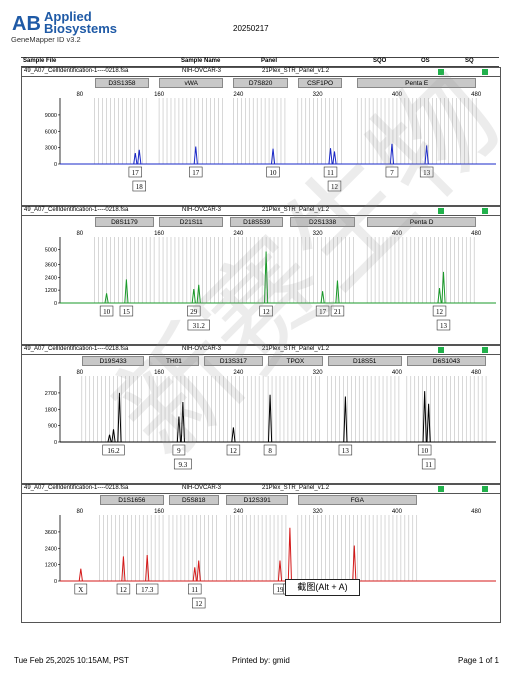 This screenshot has height=679, width=519. I want to click on x-tick-label: 480, so click(476, 373).